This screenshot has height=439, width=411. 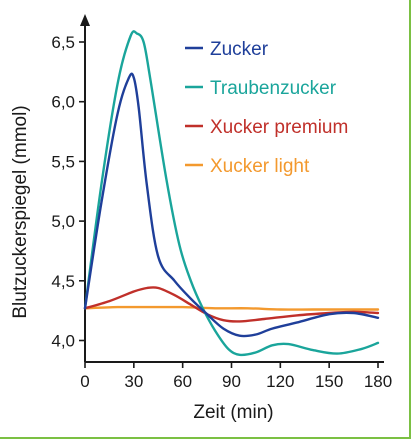 What do you see at coordinates (63, 281) in the screenshot?
I see `y-tick-label: 4,5` at bounding box center [63, 281].